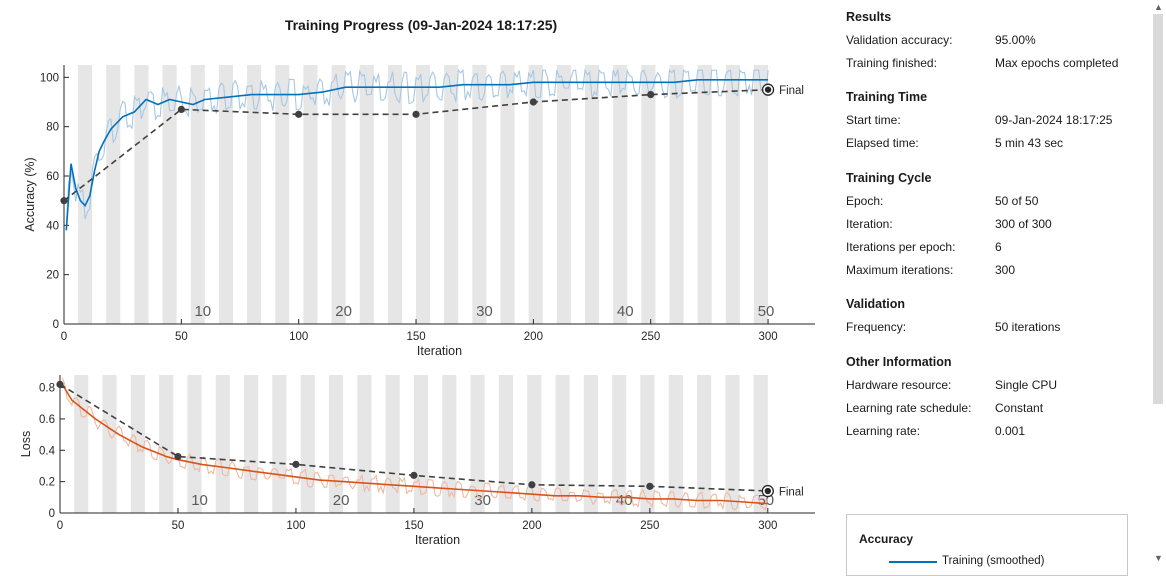  What do you see at coordinates (899, 40) in the screenshot?
I see `validation-accuracy-label: Validation accuracy:` at bounding box center [899, 40].